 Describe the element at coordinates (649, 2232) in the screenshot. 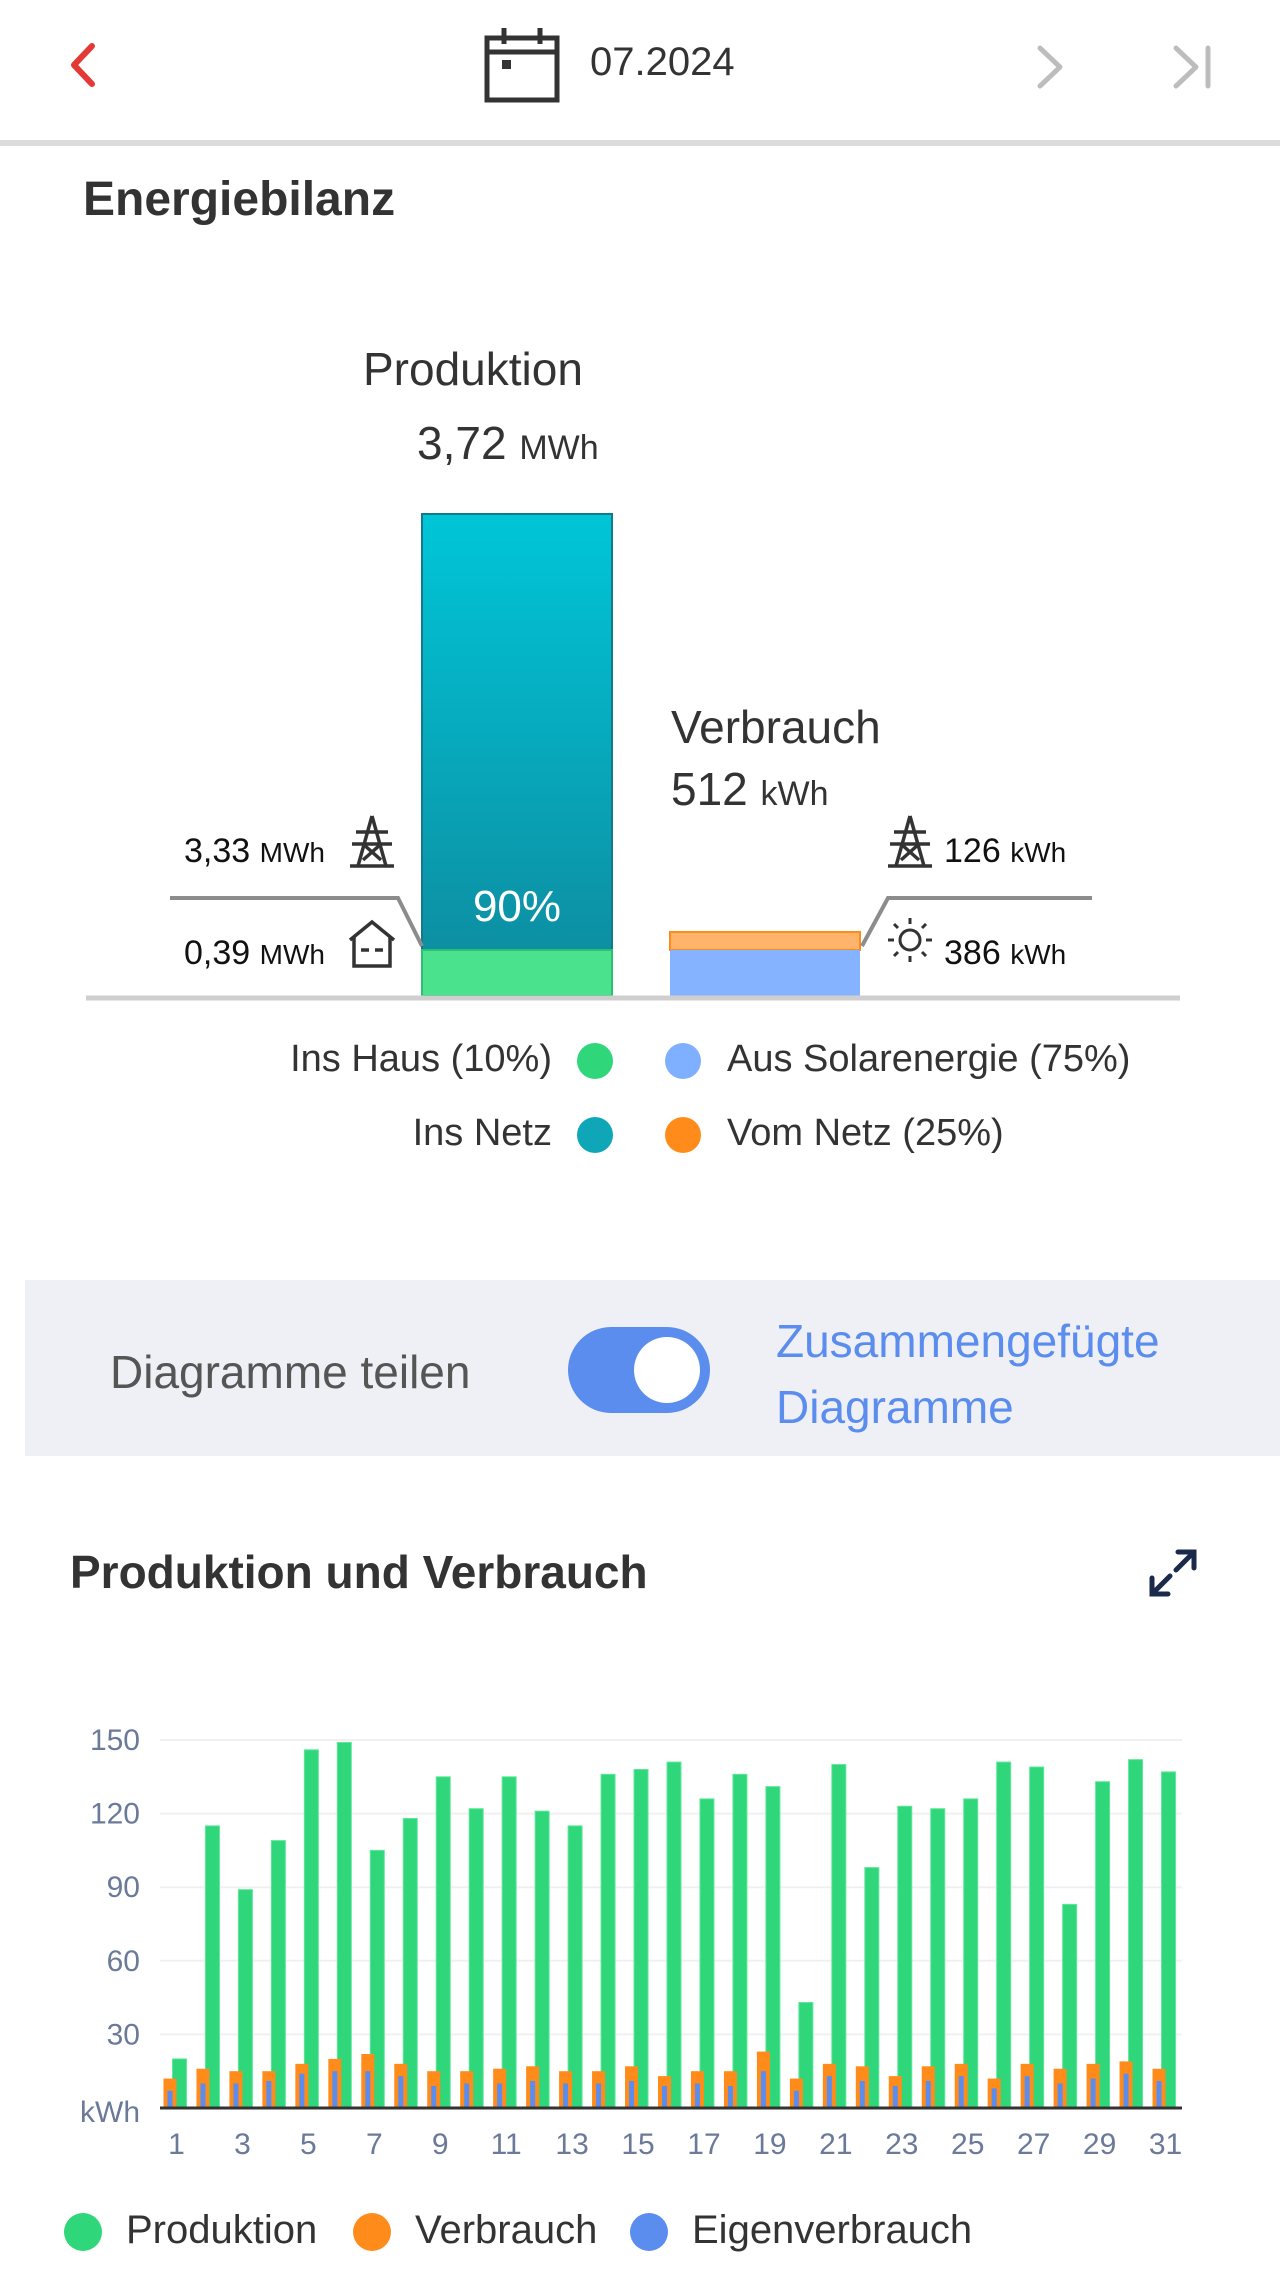

I see `legend-dot-eigenverbrauch` at that location.